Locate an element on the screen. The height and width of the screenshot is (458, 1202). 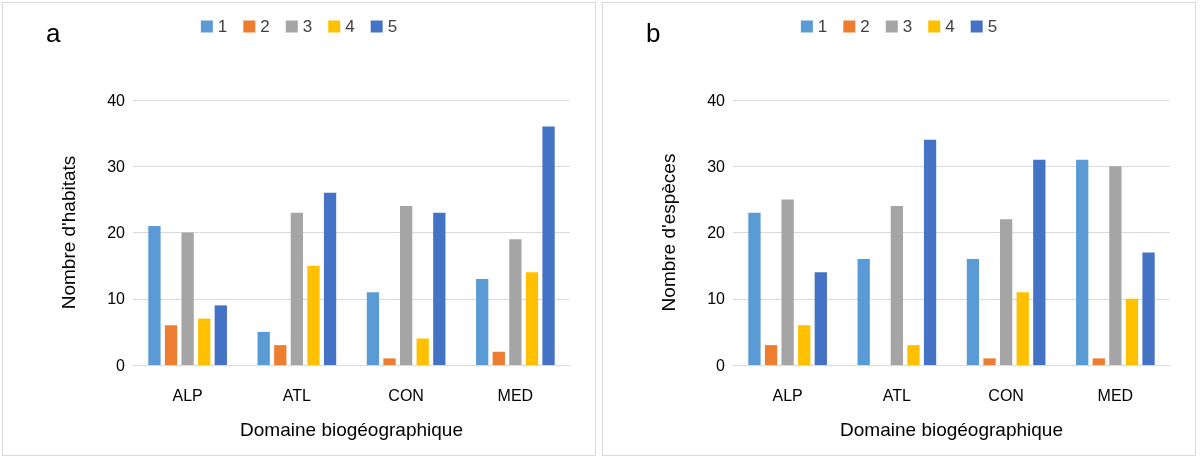
y-axis-title: Nombre d'espèces is located at coordinates (668, 232).